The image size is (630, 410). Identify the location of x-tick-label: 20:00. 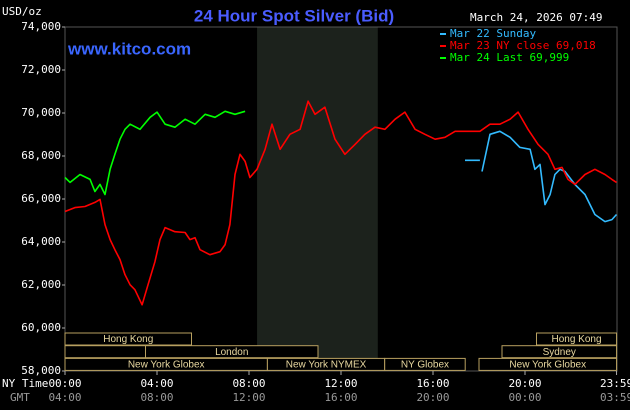
(524, 383).